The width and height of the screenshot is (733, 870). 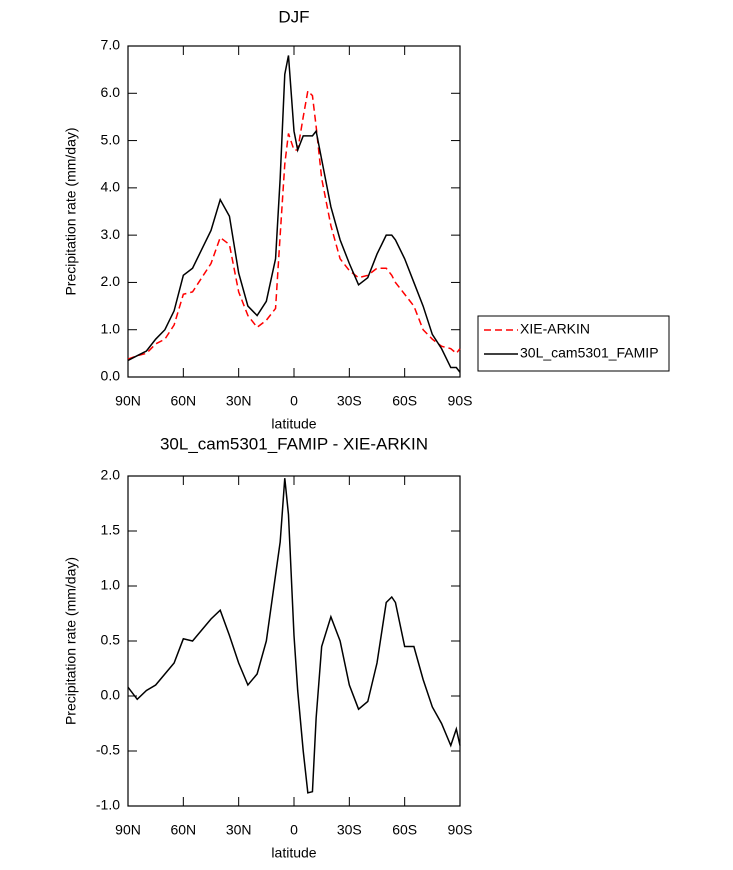 What do you see at coordinates (294, 224) in the screenshot?
I see `data-line` at bounding box center [294, 224].